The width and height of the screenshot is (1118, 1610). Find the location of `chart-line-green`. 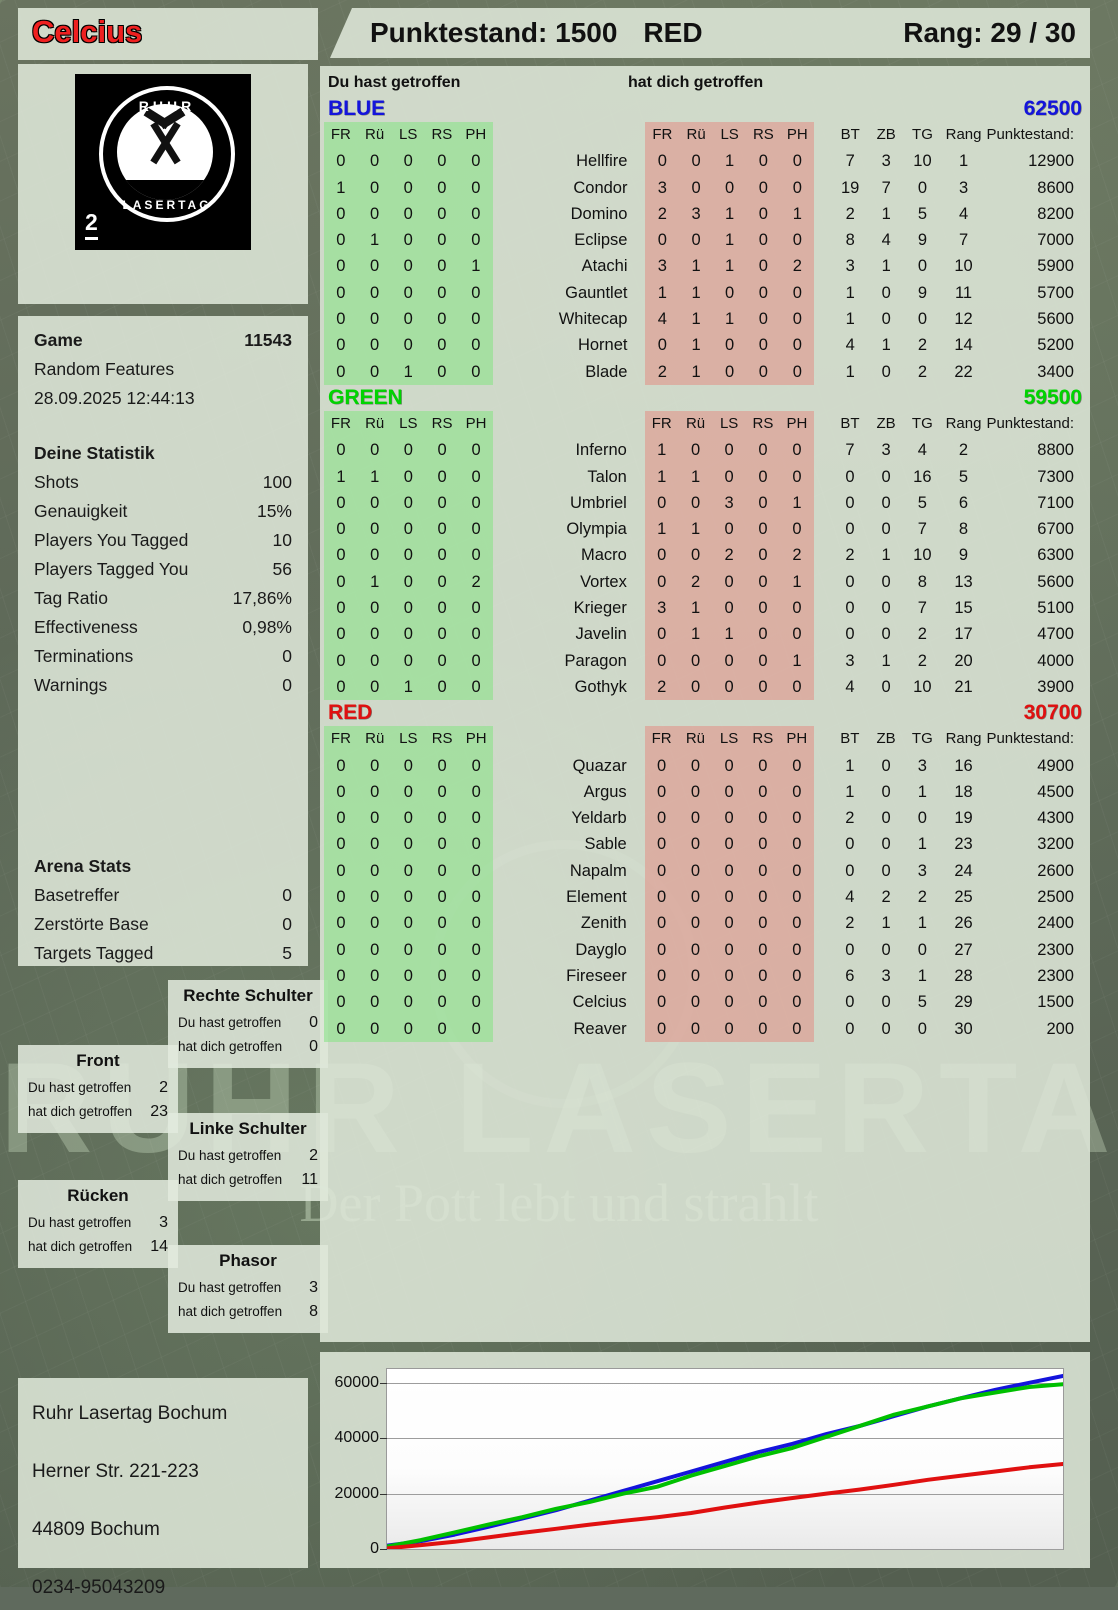

chart-line-green is located at coordinates (725, 1465).